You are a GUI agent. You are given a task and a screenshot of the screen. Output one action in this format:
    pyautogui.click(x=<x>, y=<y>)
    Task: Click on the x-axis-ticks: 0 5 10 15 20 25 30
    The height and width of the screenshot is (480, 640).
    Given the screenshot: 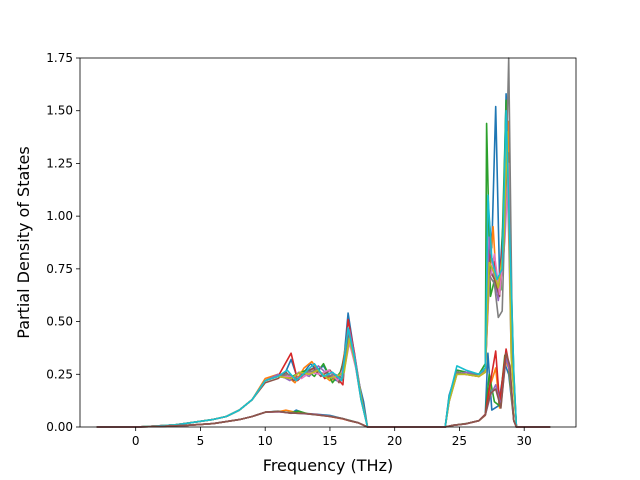 What is the action you would take?
    pyautogui.click(x=332, y=437)
    